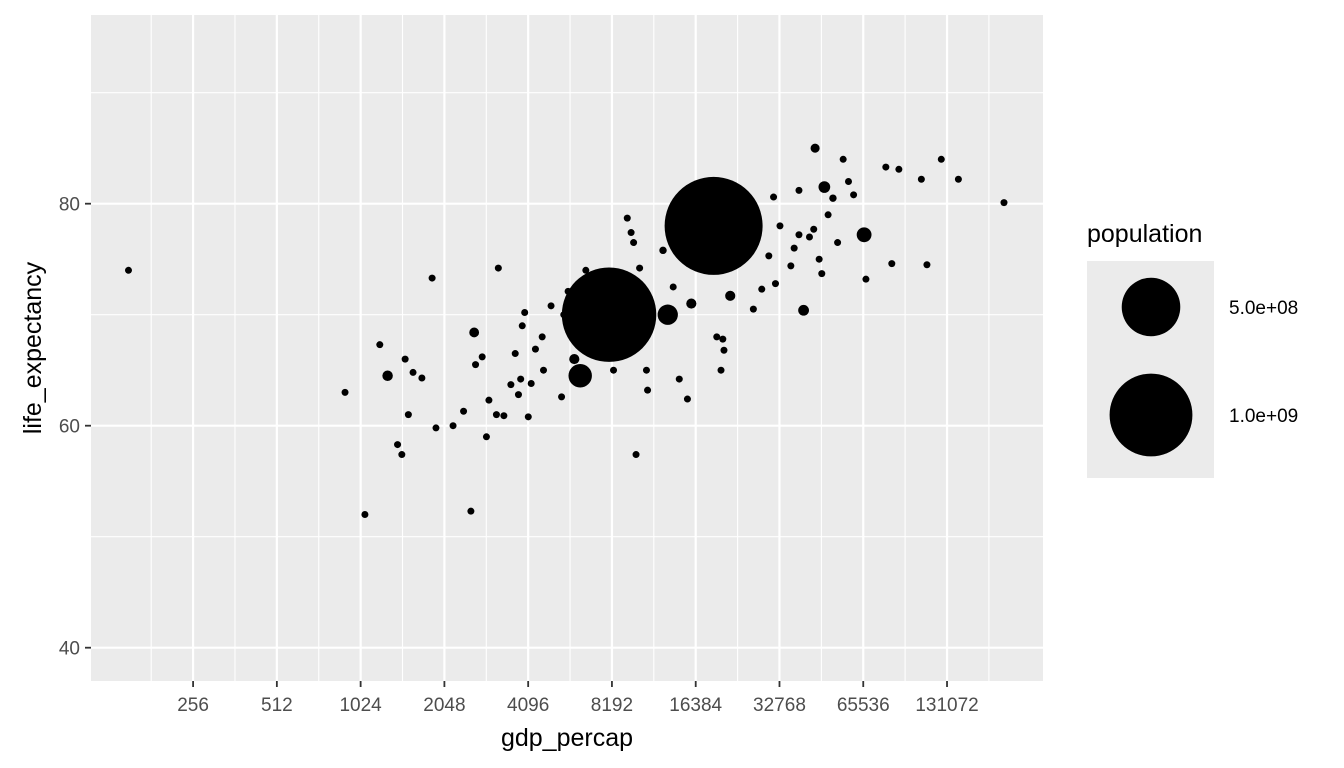 The image size is (1344, 768). Describe the element at coordinates (69, 205) in the screenshot. I see `y-tick-label: 80` at that location.